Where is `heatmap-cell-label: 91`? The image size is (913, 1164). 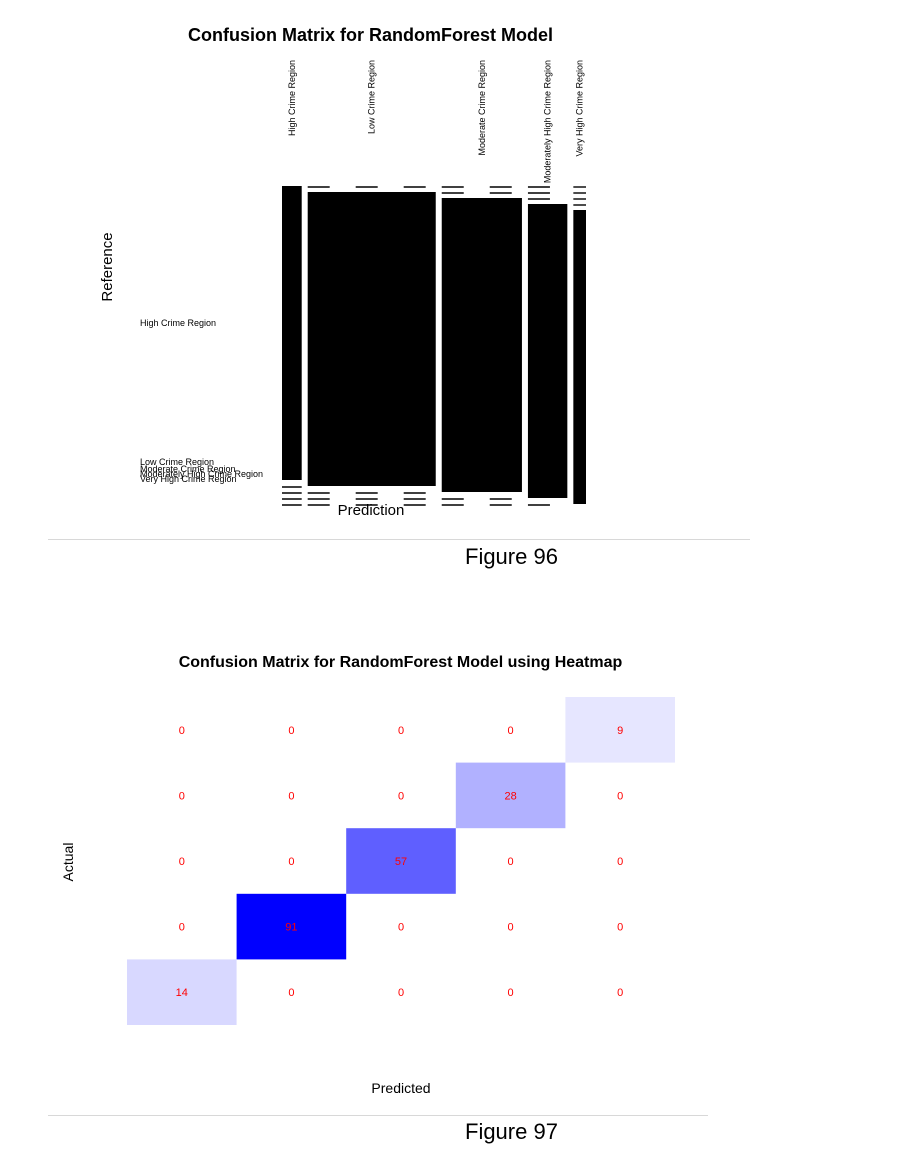
heatmap-cell-label: 91 is located at coordinates (291, 928).